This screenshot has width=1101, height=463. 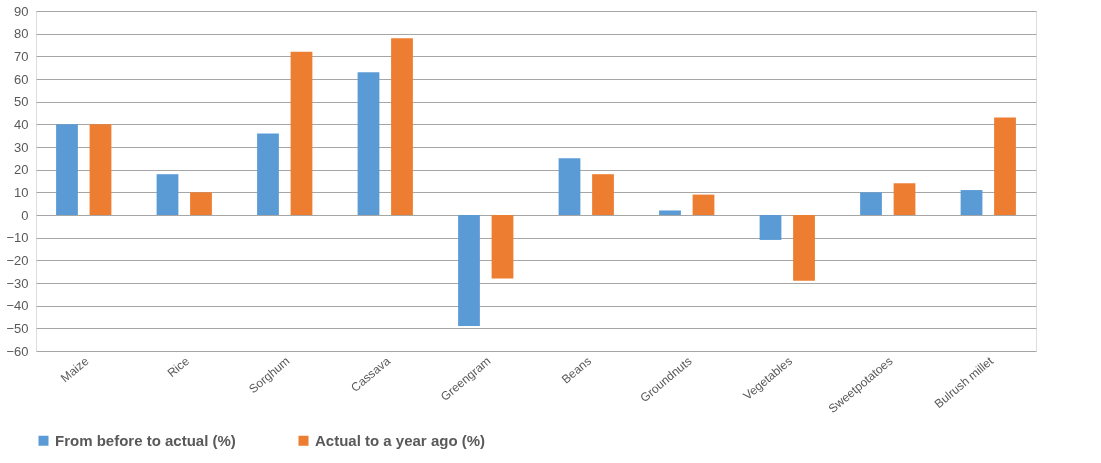 I want to click on legend-label: Actual to a year ago (%), so click(x=400, y=440).